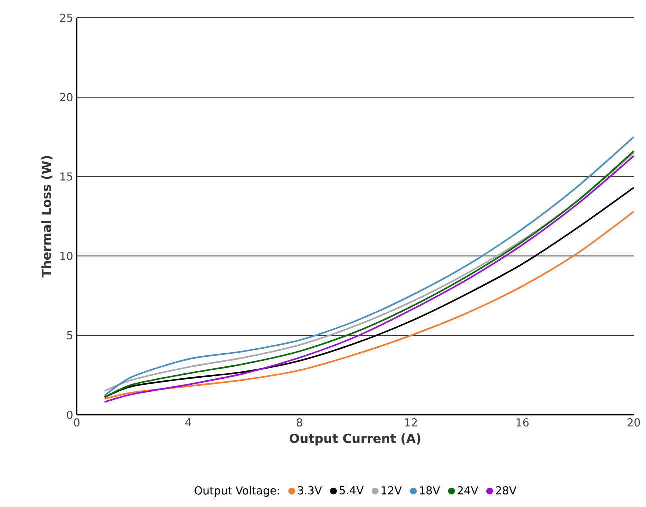  What do you see at coordinates (392, 490) in the screenshot?
I see `legend-label: 12V` at bounding box center [392, 490].